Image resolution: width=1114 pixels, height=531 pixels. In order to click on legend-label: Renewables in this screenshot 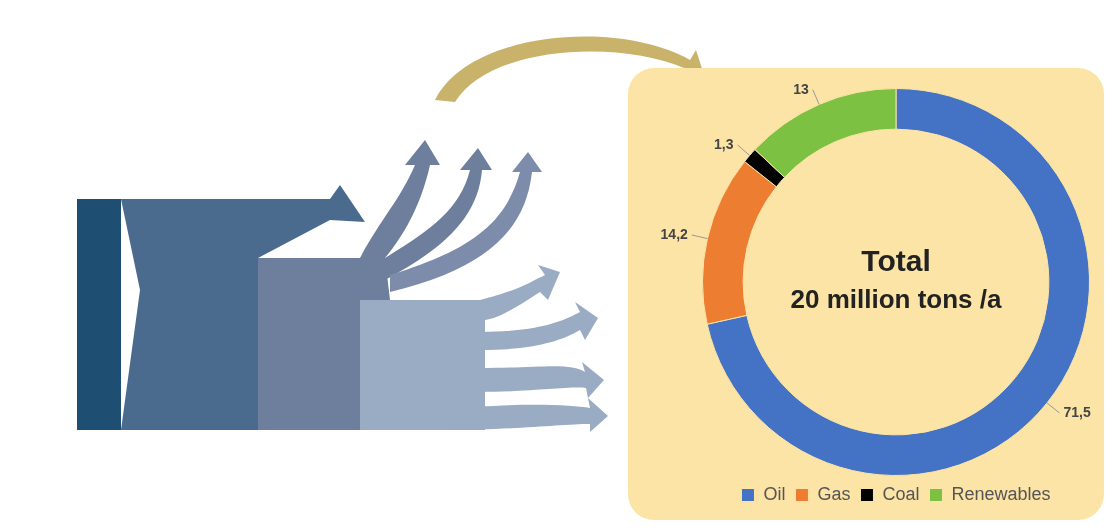, I will do `click(1001, 493)`.